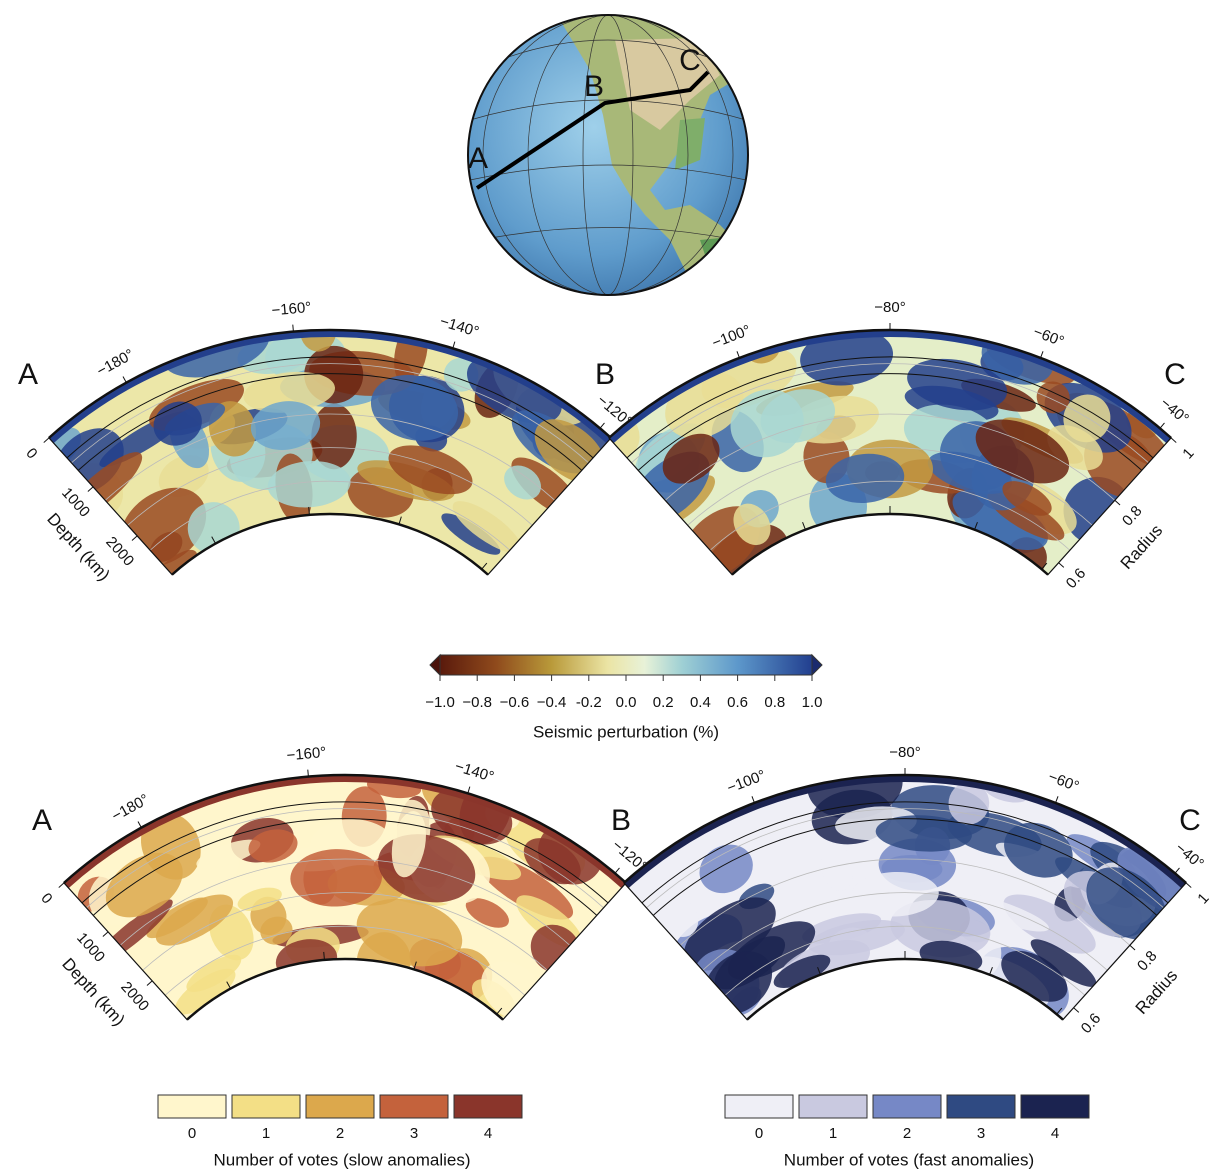 The width and height of the screenshot is (1217, 1176). I want to click on colorbar: Seismic perturbation (%), so click(626, 697).